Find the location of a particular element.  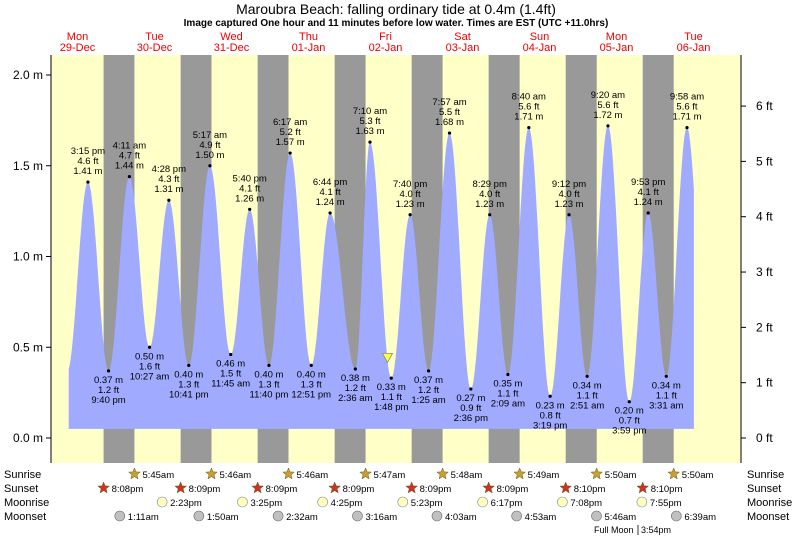

moonset-time: 4:03am is located at coordinates (461, 517).